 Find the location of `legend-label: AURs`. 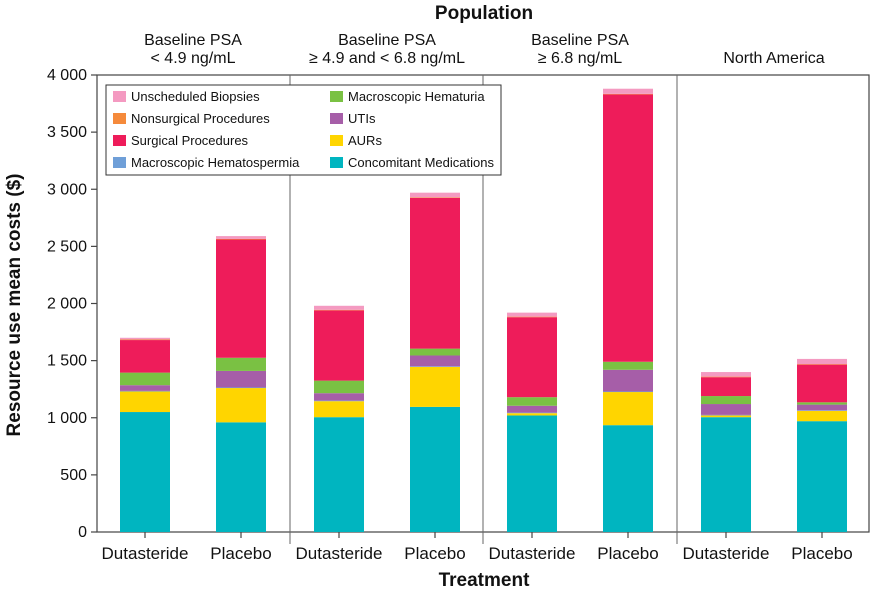

legend-label: AURs is located at coordinates (365, 140).